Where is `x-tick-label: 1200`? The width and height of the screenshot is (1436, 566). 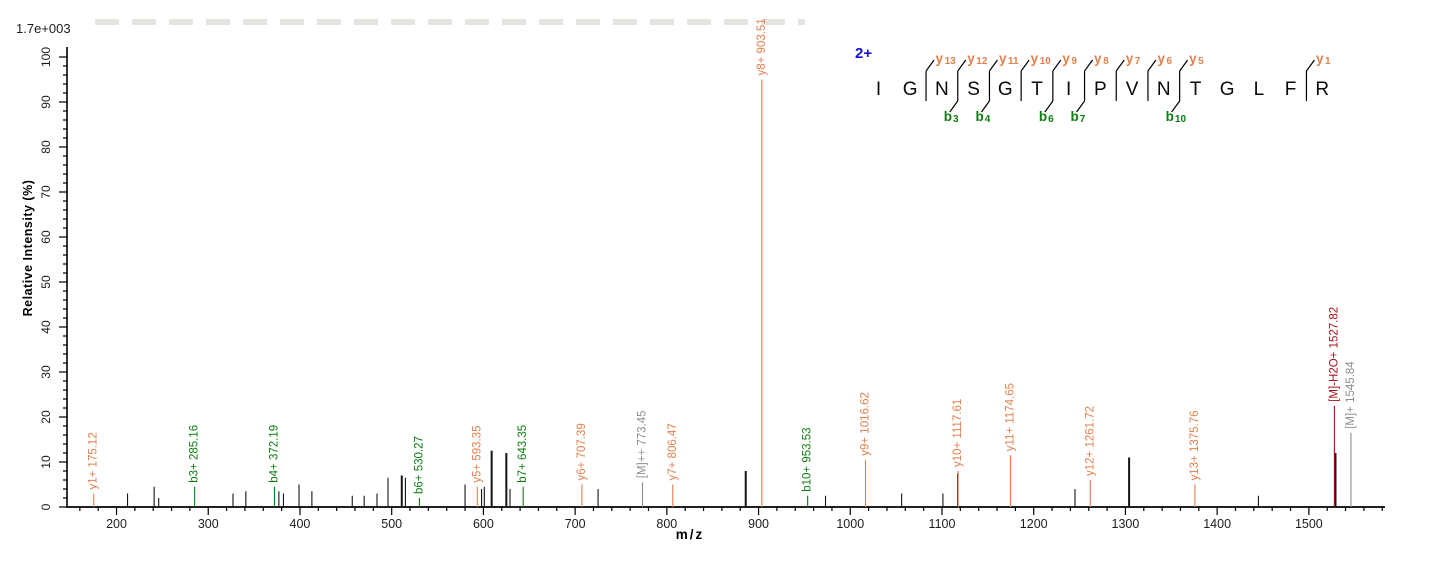 x-tick-label: 1200 is located at coordinates (1034, 524).